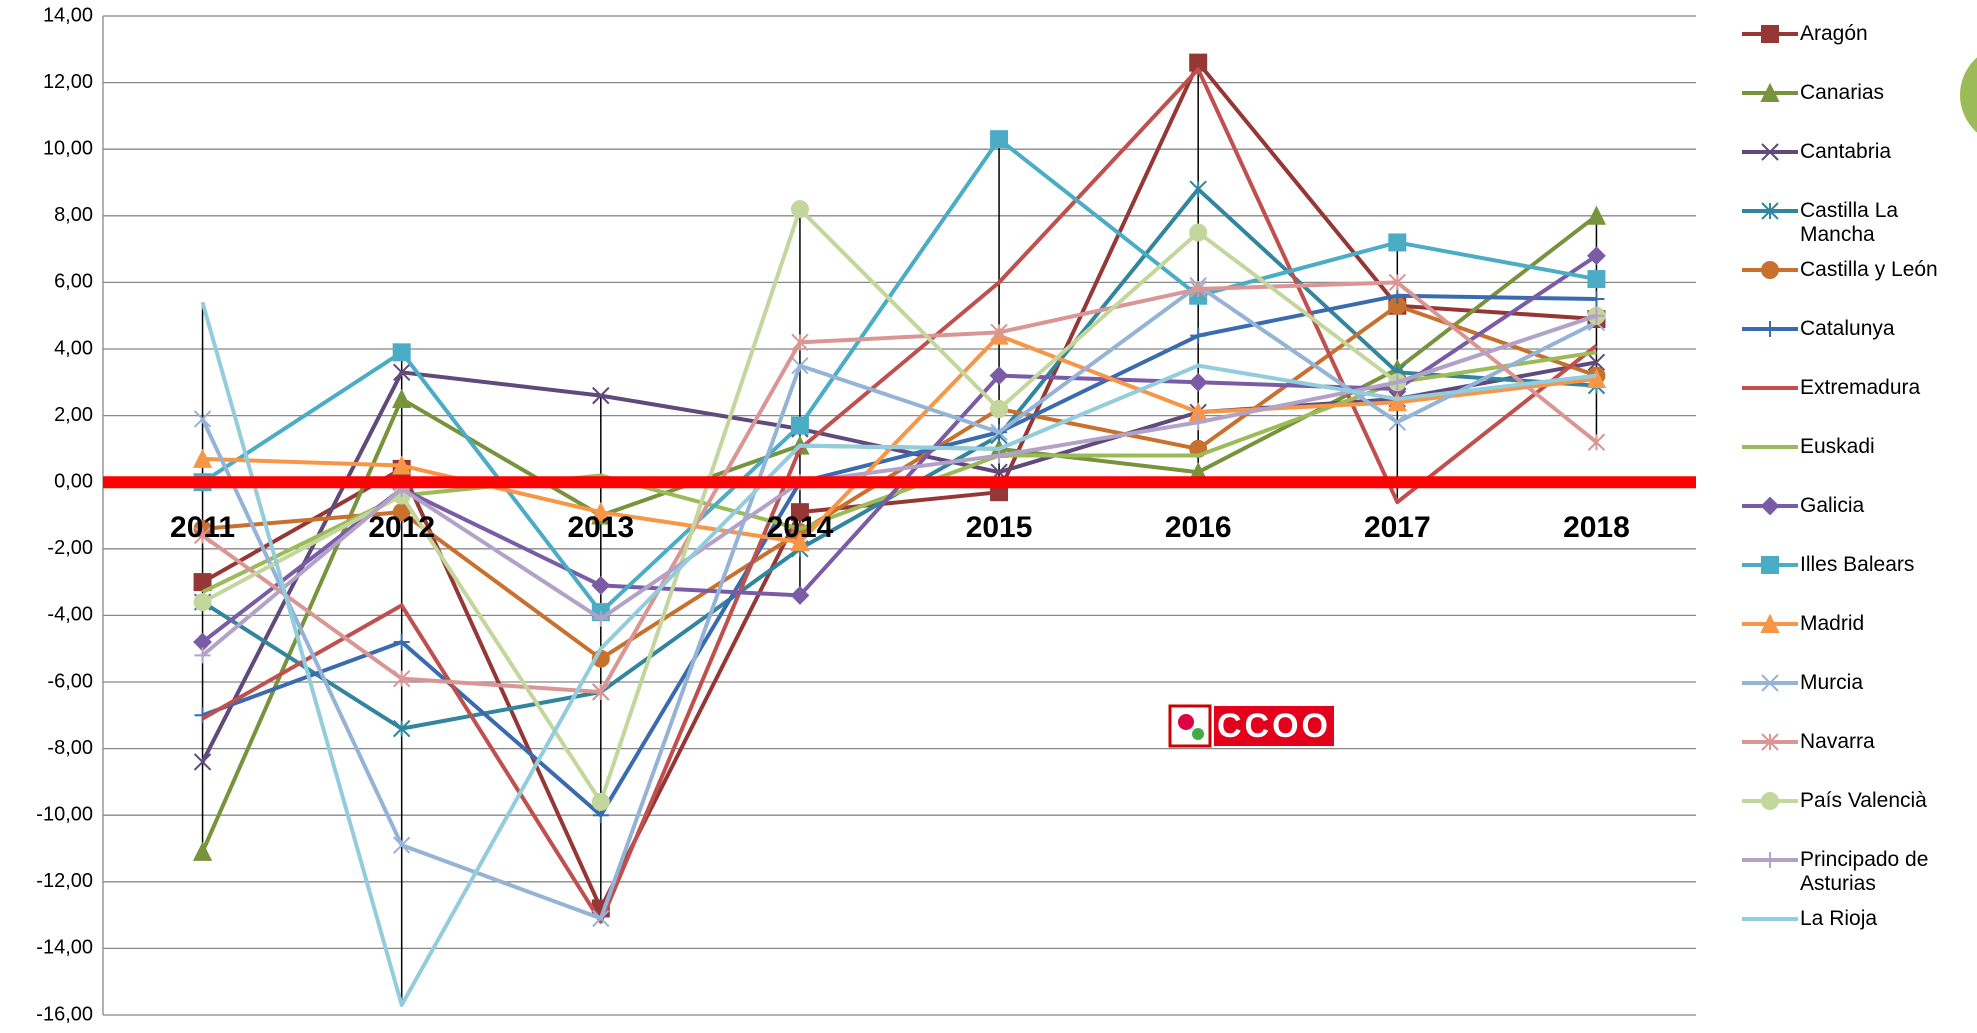 The height and width of the screenshot is (1033, 1977). What do you see at coordinates (73, 348) in the screenshot?
I see `y-tick-label: 4,00` at bounding box center [73, 348].